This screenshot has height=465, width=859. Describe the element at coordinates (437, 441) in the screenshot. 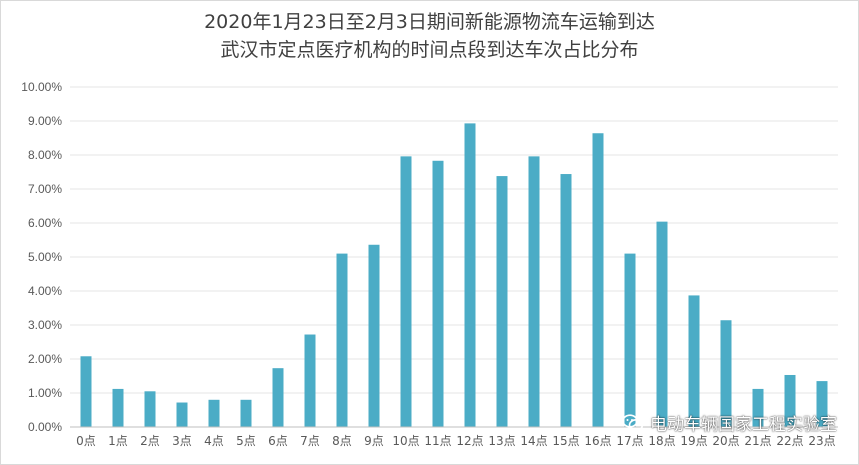

I see `x-tick-label: 11点` at that location.